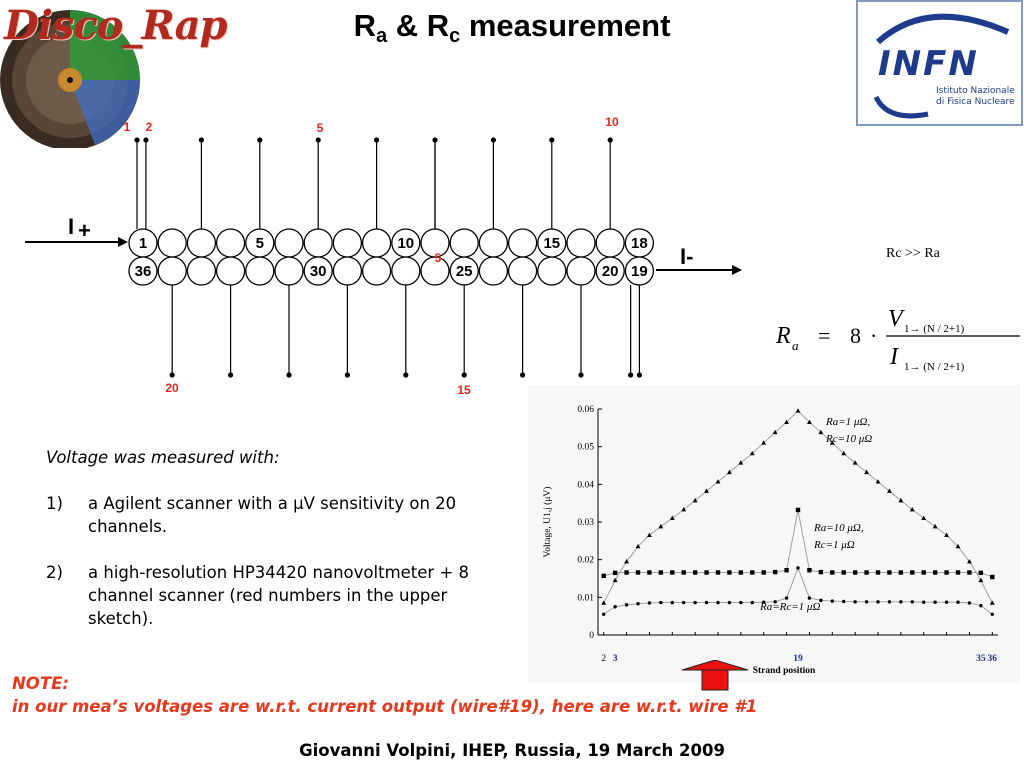 The image size is (1024, 768). I want to click on y-tick-label: 0.04, so click(585, 485).